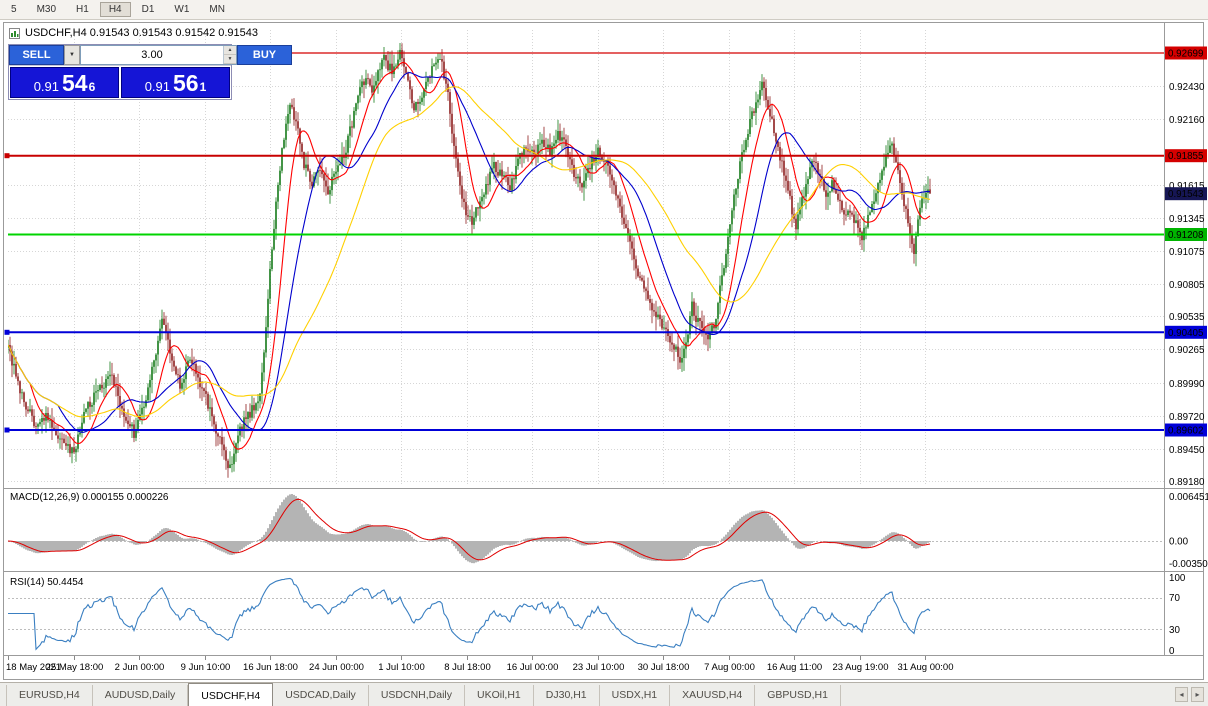 This screenshot has height=706, width=1208. I want to click on tab-usdx-h1: USDX,H1, so click(635, 695).